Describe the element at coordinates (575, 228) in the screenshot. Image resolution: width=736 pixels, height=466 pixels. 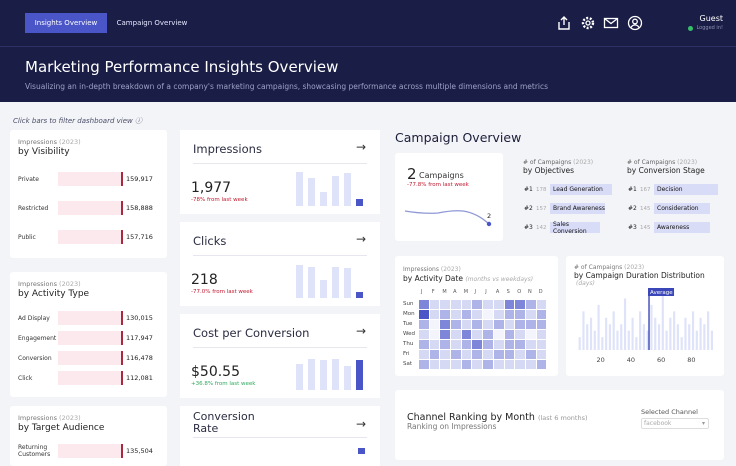
I see `ranking-bar: Sales Conversion` at that location.